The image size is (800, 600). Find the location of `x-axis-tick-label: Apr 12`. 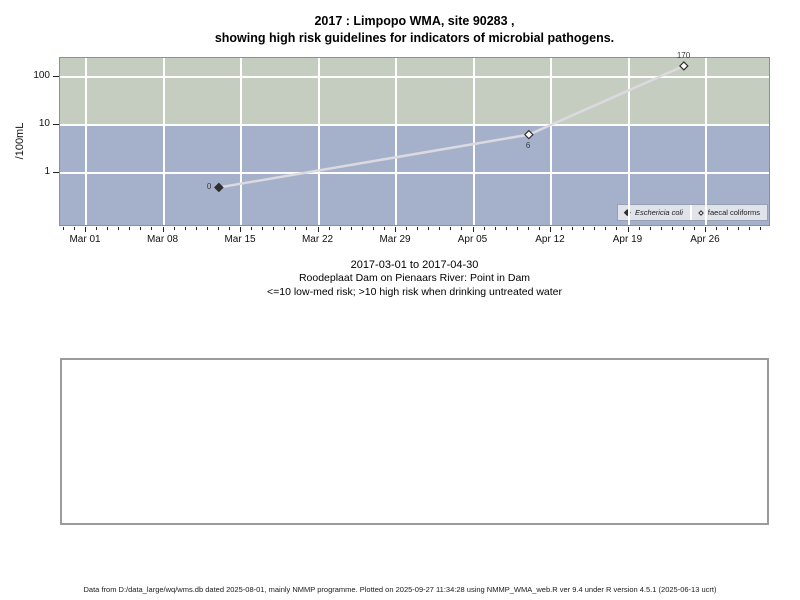

x-axis-tick-label: Apr 12 is located at coordinates (550, 239).